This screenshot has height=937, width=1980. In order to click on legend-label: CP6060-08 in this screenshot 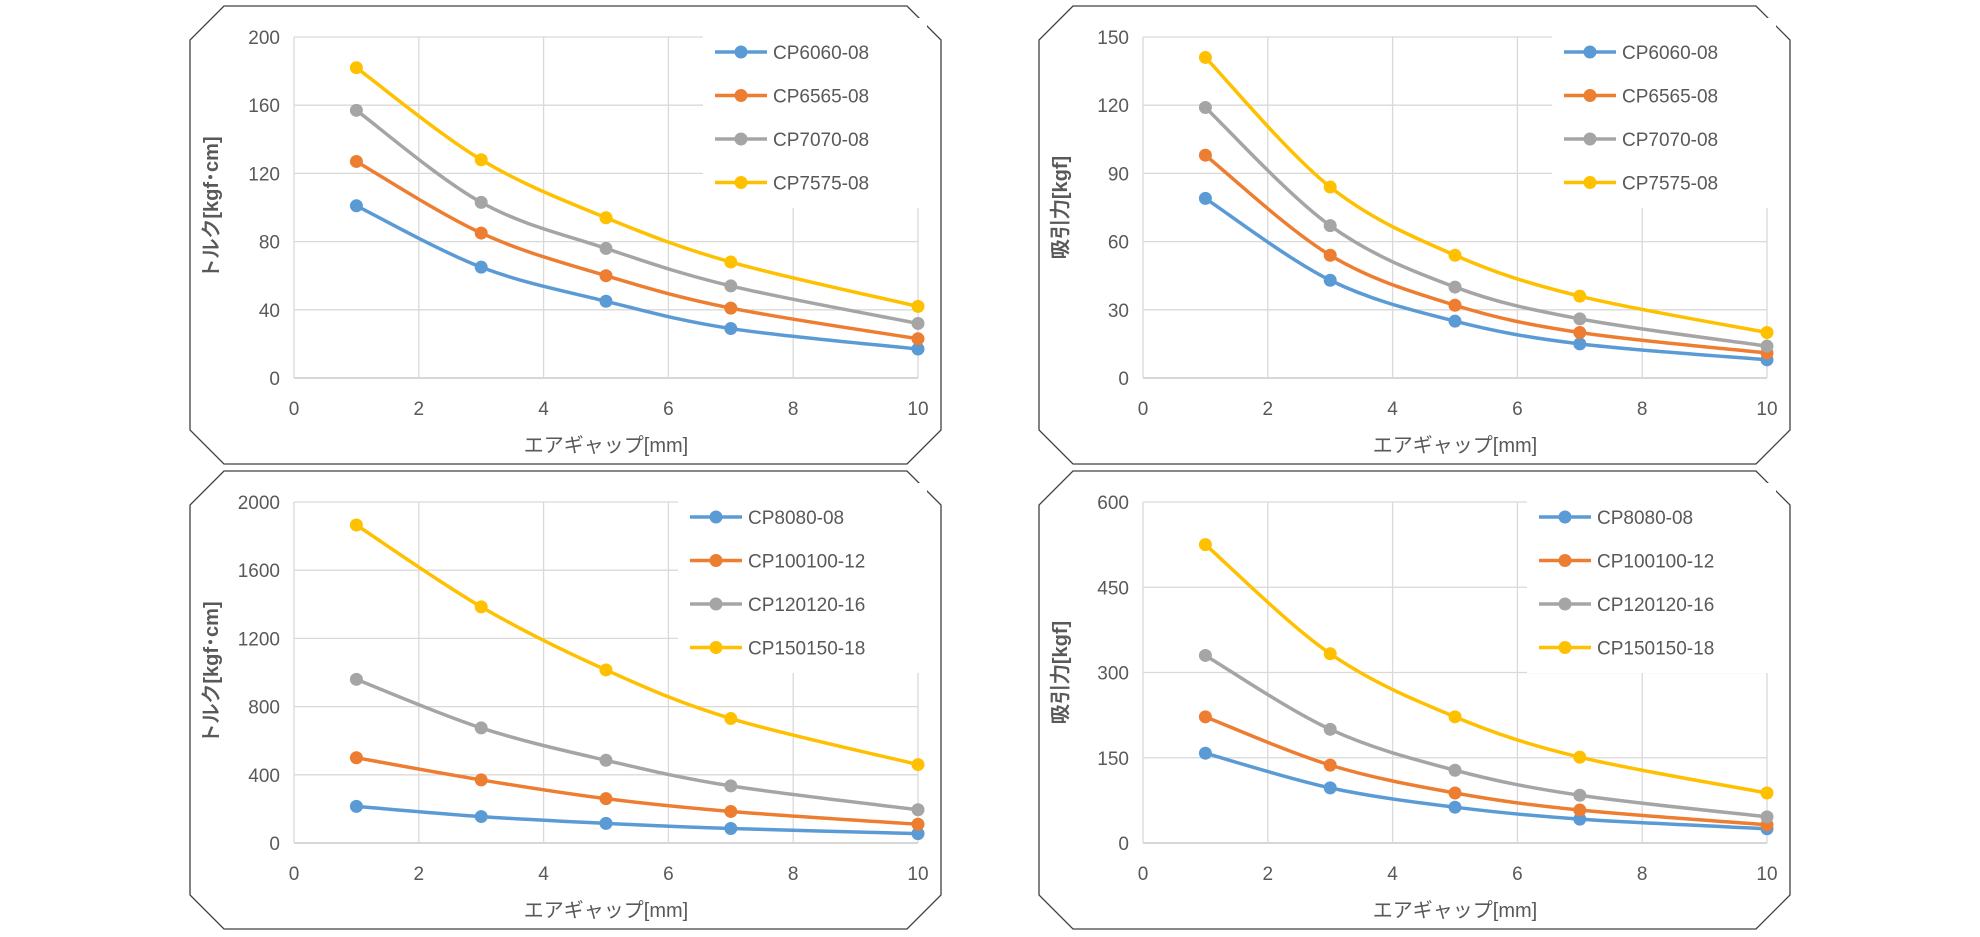, I will do `click(1670, 53)`.